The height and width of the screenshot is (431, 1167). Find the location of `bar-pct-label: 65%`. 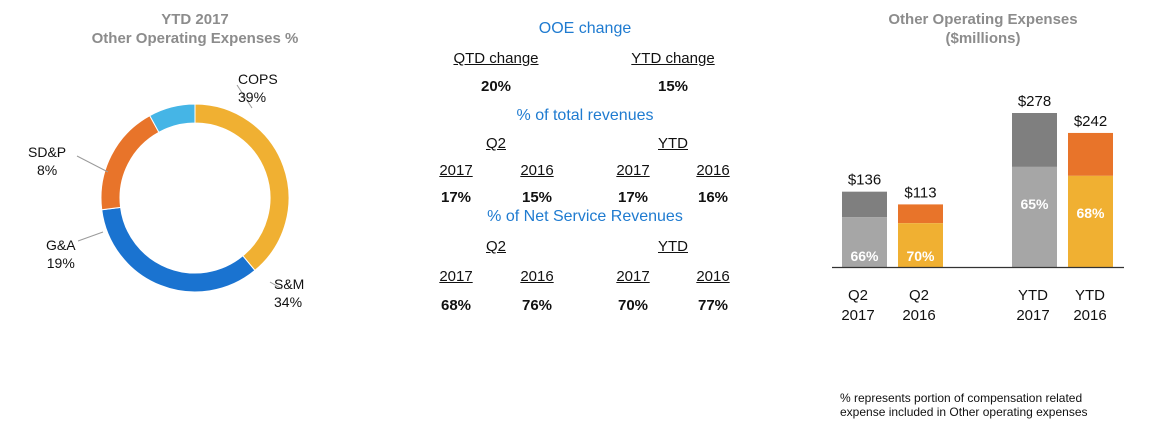

bar-pct-label: 65% is located at coordinates (1034, 204).